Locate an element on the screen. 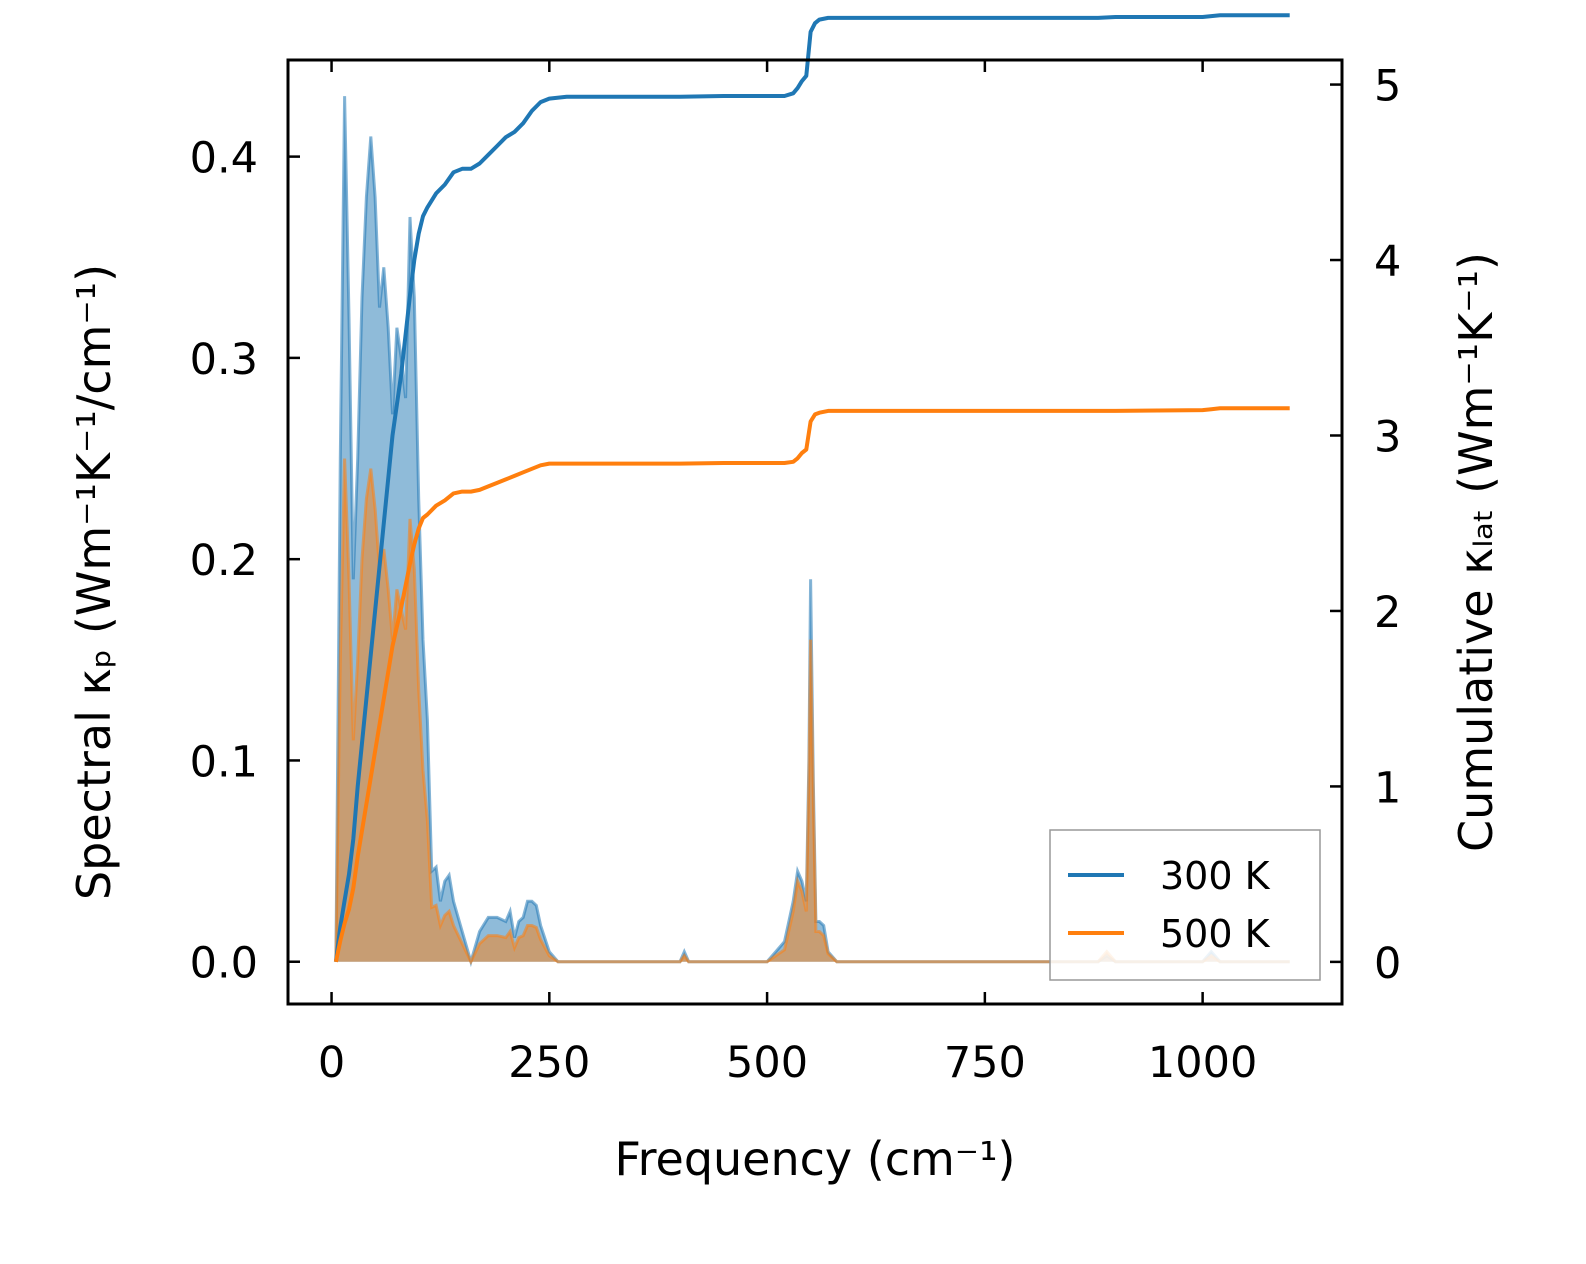 This screenshot has width=1586, height=1264. x-axis-label: Frequency (cm⁻¹) is located at coordinates (815, 1159).